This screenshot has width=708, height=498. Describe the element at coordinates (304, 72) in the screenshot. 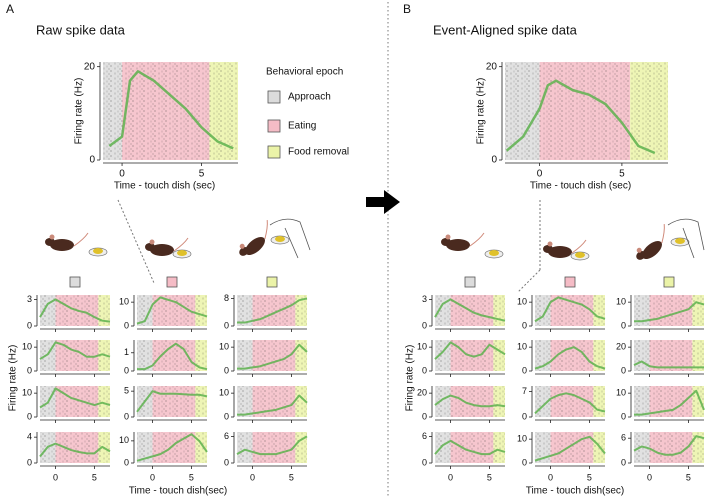

I see `legend-title: Behavioral epoch` at that location.